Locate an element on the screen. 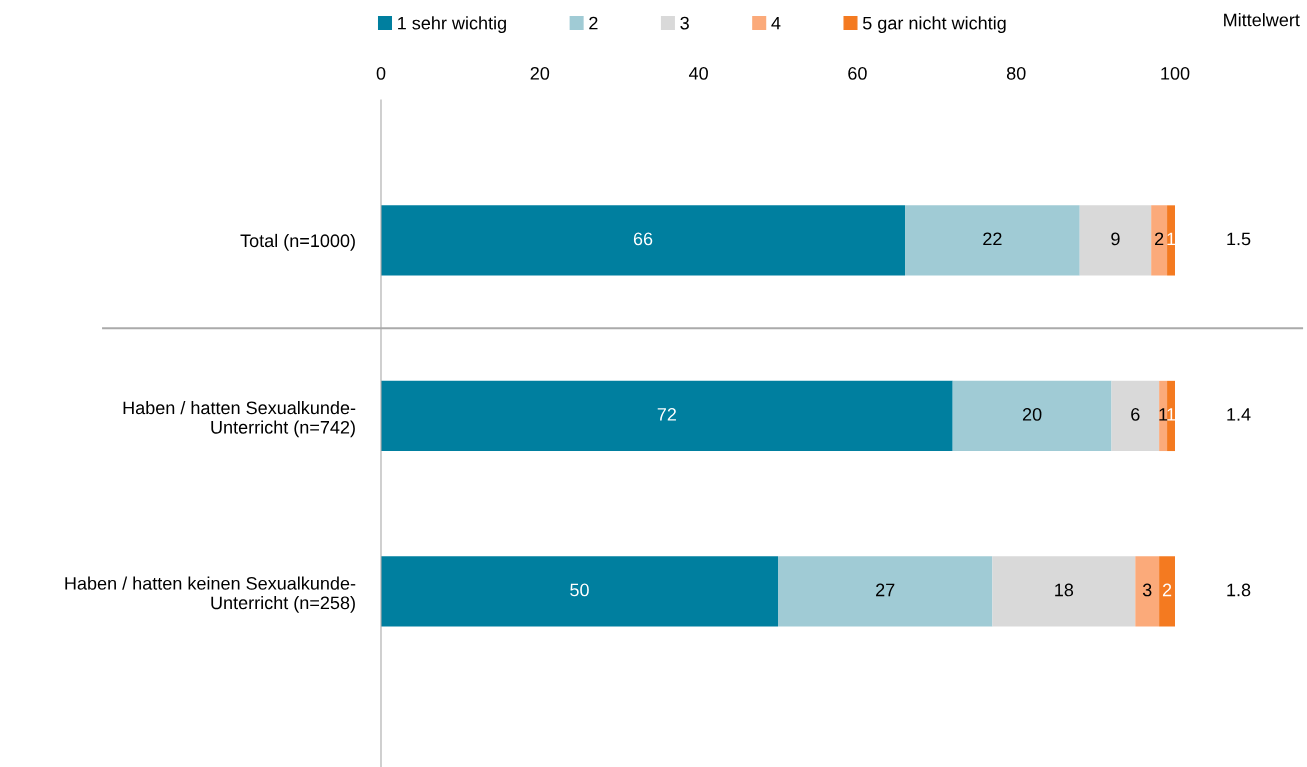 The width and height of the screenshot is (1307, 767). legend-label: 3 is located at coordinates (684, 23).